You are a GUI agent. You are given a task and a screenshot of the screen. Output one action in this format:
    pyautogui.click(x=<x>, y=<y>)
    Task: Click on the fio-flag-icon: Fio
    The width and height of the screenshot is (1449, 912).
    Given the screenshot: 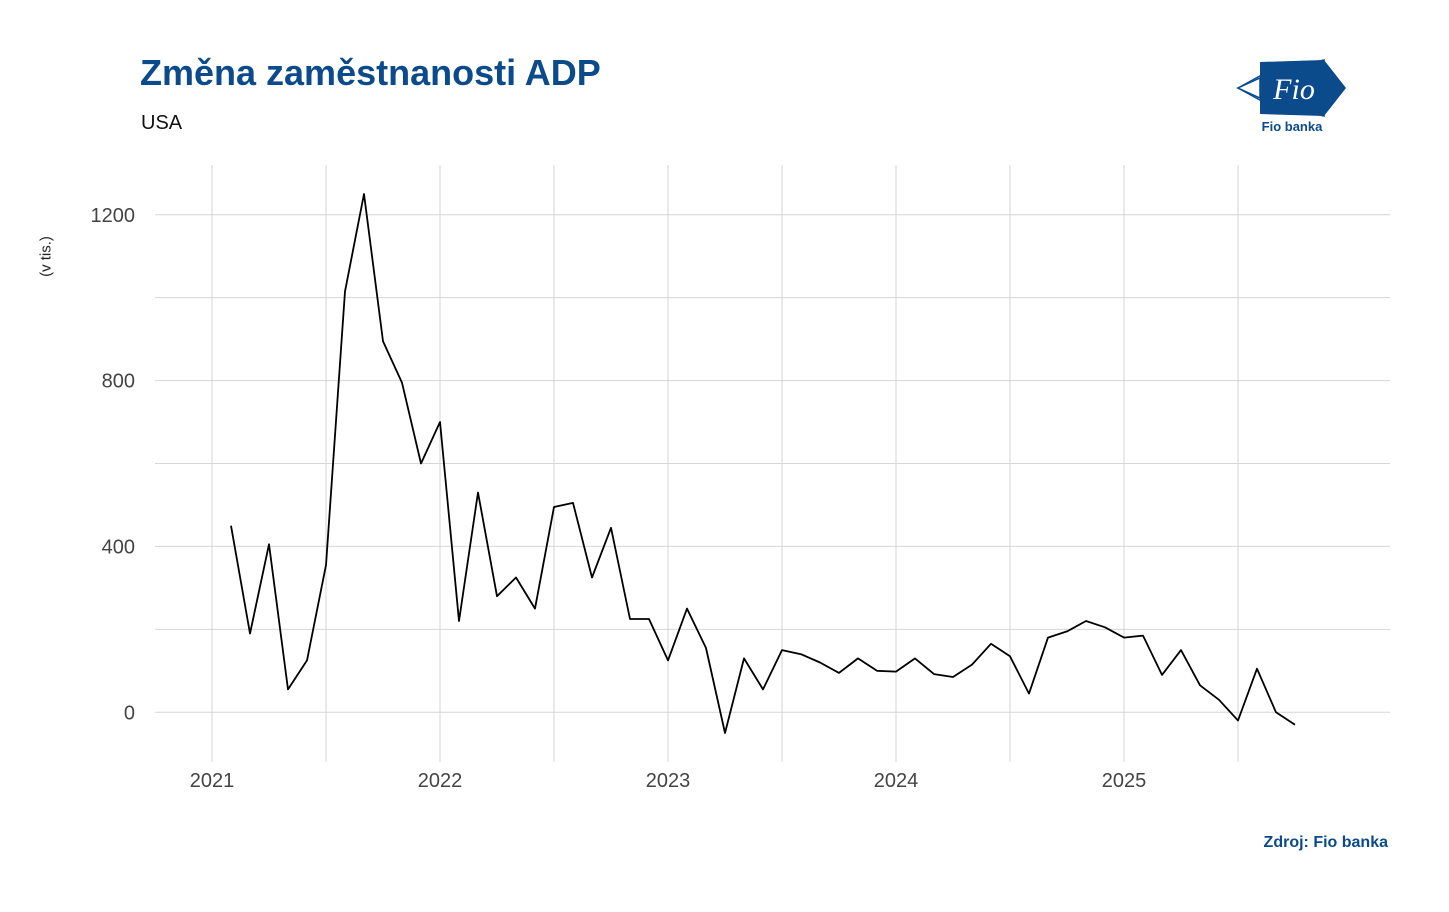 What is the action you would take?
    pyautogui.click(x=1291, y=88)
    